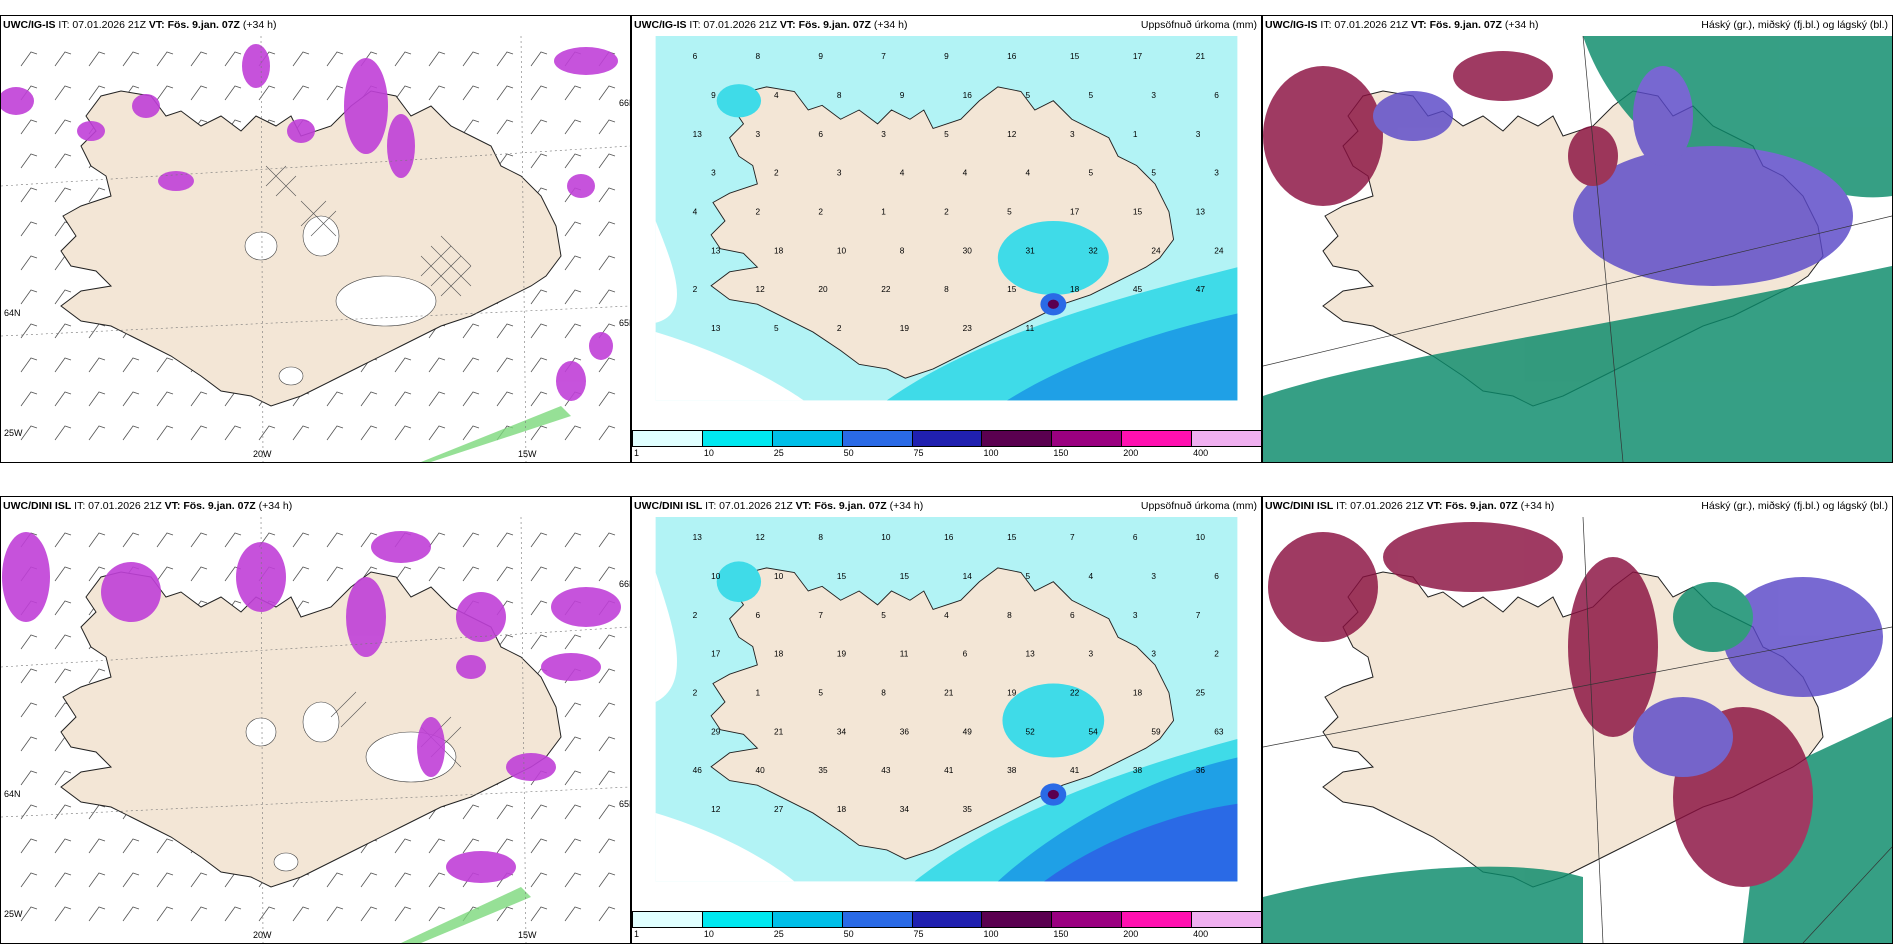 Image resolution: width=1900 pixels, height=950 pixels. What do you see at coordinates (1093, 250) in the screenshot?
I see `precip-value-label: 32` at bounding box center [1093, 250].